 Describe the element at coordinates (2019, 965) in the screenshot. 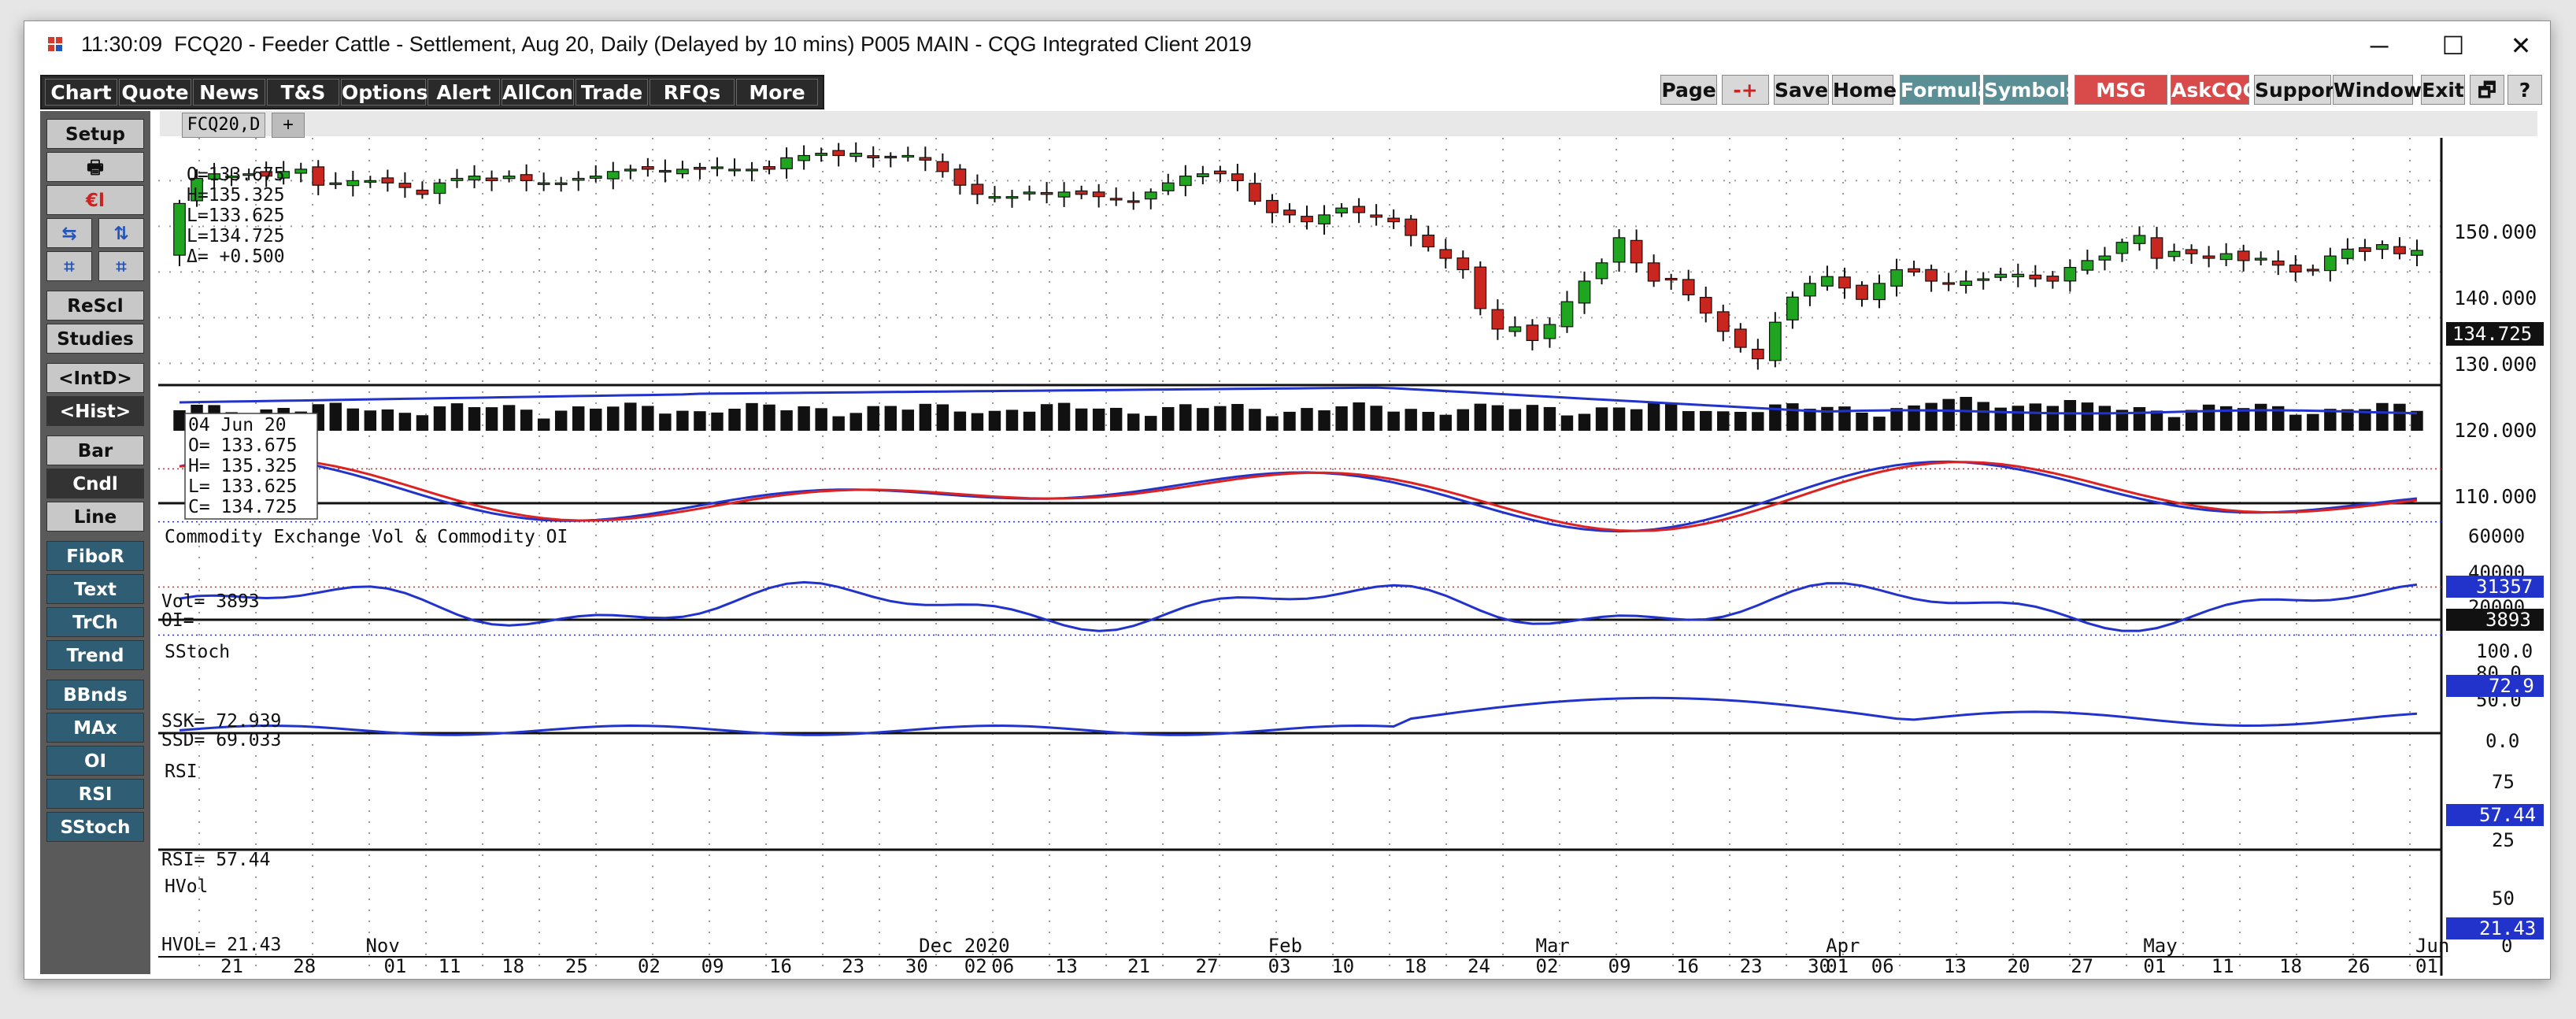

I see `date-day-label: 20` at that location.